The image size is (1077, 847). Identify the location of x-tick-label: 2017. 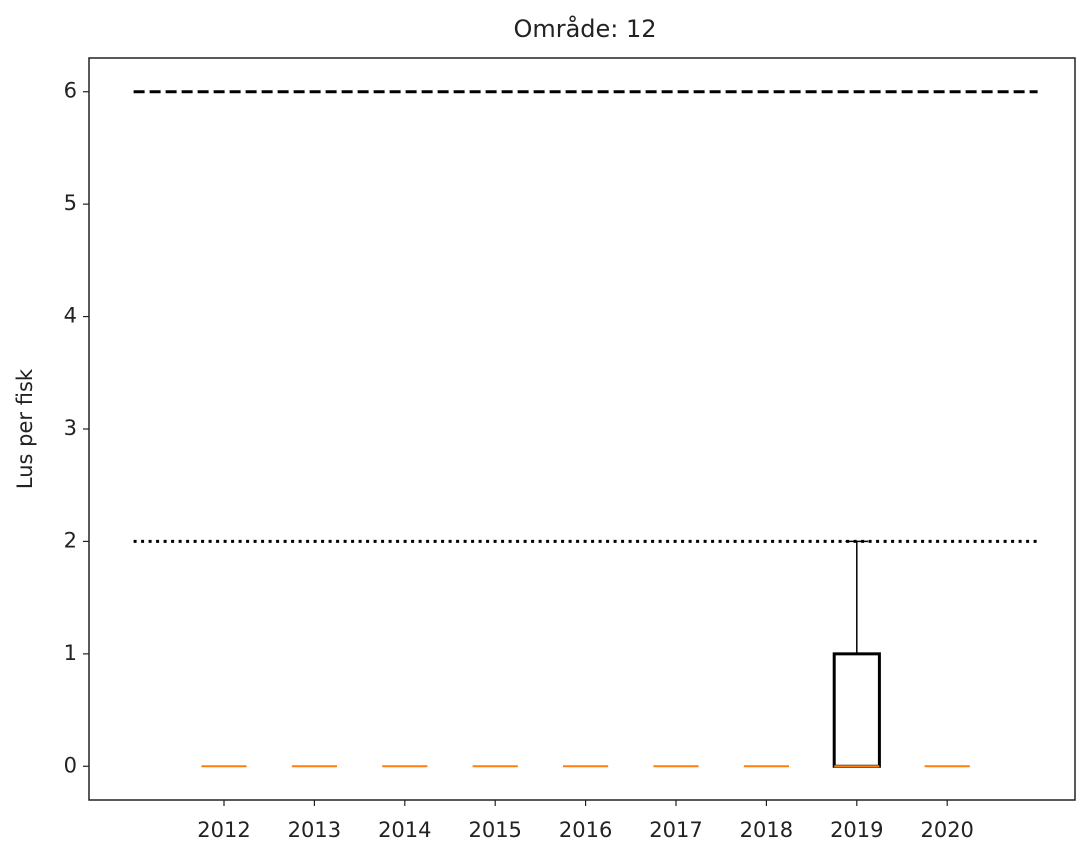
(675, 830).